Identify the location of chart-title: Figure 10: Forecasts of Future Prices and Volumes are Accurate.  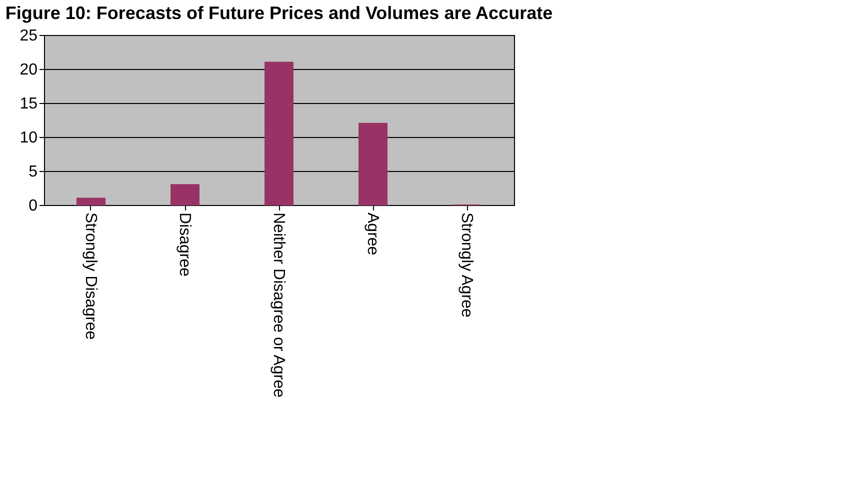
(279, 13).